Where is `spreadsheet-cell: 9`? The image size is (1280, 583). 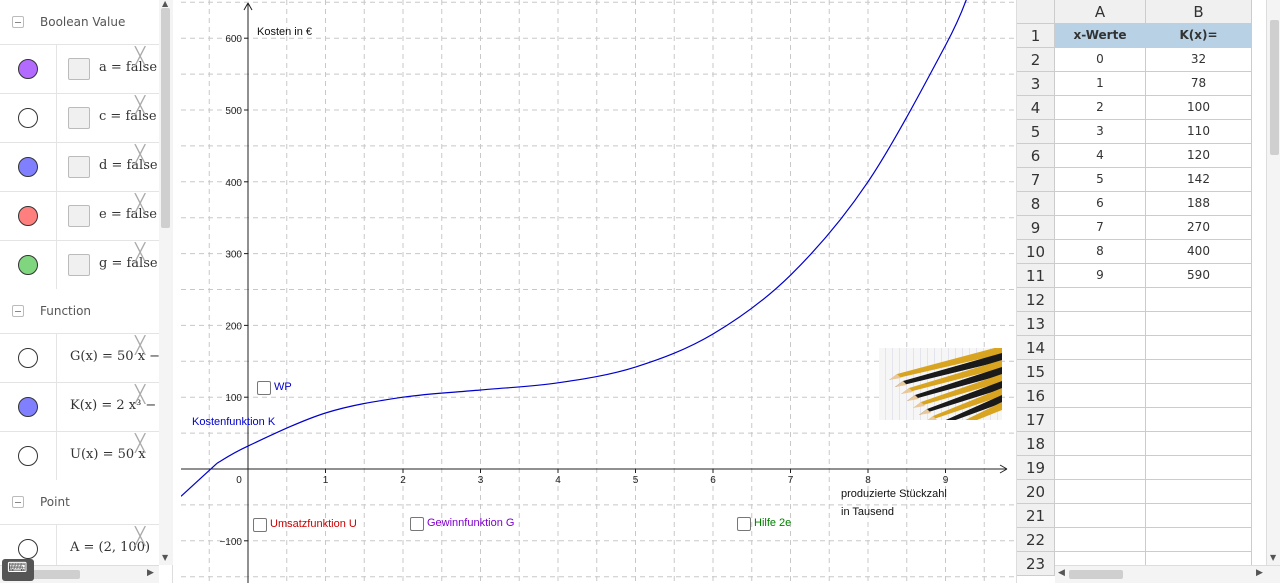 spreadsheet-cell: 9 is located at coordinates (1100, 276).